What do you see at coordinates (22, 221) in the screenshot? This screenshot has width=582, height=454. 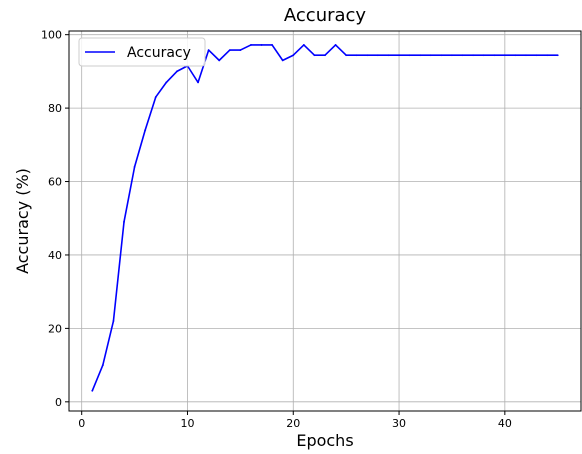 I see `y-axis-label: Accuracy (%)` at bounding box center [22, 221].